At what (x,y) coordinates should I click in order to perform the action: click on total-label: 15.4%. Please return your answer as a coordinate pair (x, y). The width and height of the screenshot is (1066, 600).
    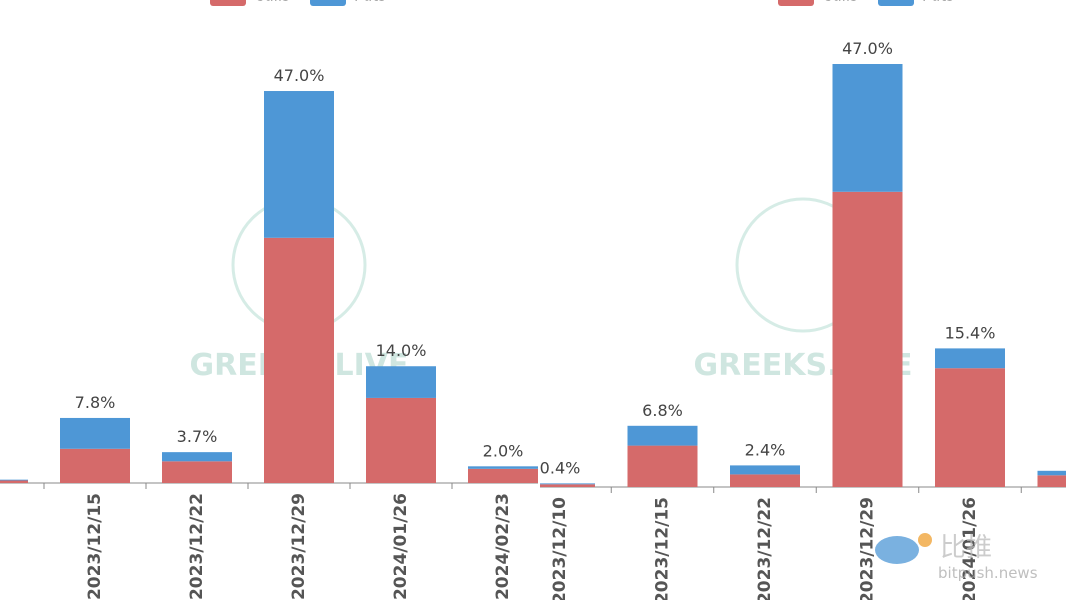
    Looking at the image, I should click on (970, 332).